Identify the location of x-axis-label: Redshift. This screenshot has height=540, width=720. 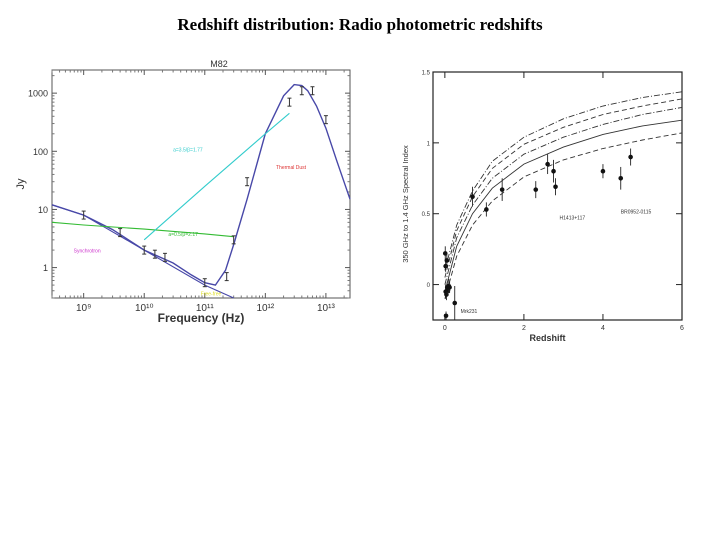
(548, 338).